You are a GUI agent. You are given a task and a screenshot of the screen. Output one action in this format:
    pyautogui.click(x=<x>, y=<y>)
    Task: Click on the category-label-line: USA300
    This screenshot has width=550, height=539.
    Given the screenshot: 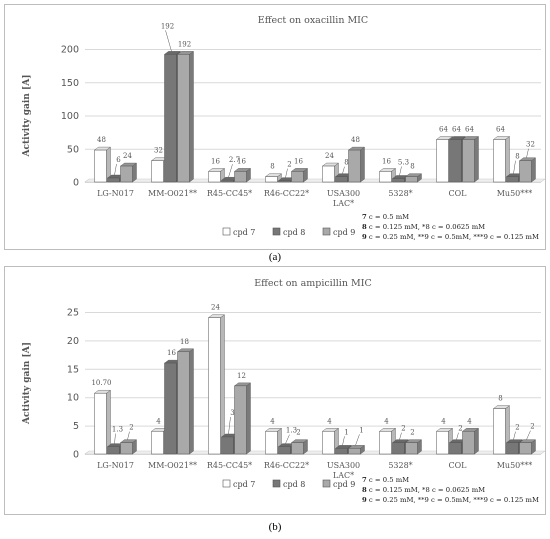 What is the action you would take?
    pyautogui.click(x=343, y=193)
    